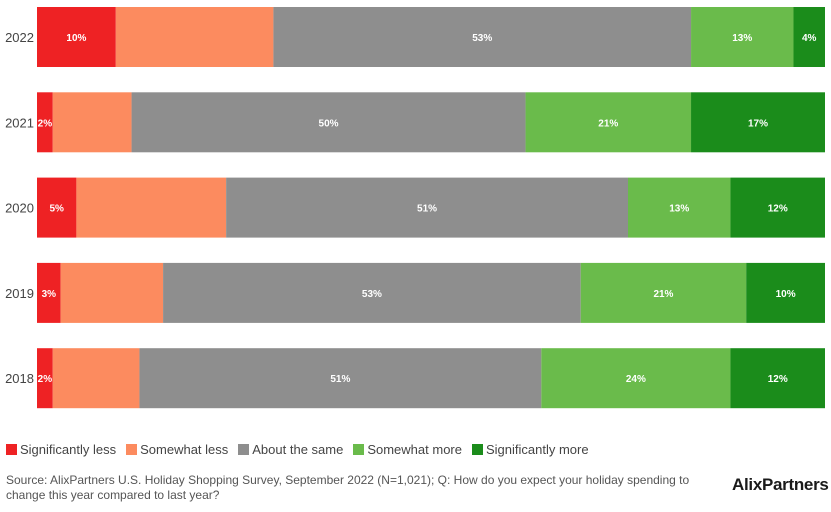  What do you see at coordinates (19, 37) in the screenshot?
I see `y-tick-label: 2022` at bounding box center [19, 37].